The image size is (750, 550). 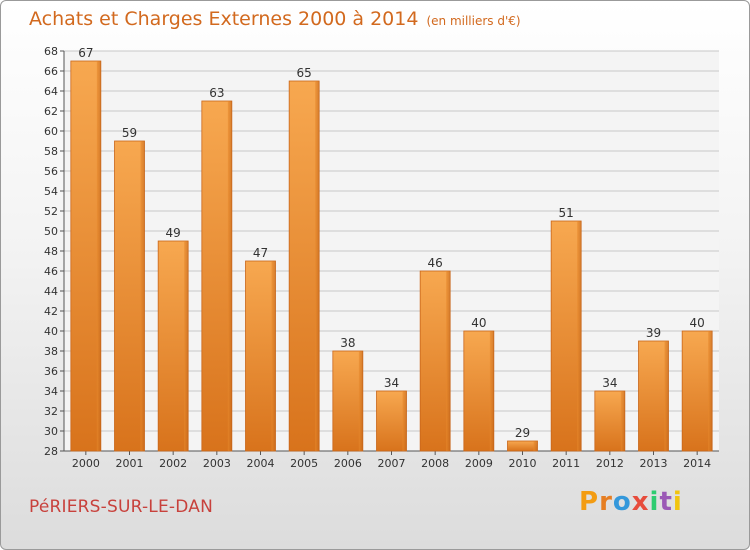 What do you see at coordinates (85, 53) in the screenshot?
I see `bar-value-label: 67` at bounding box center [85, 53].